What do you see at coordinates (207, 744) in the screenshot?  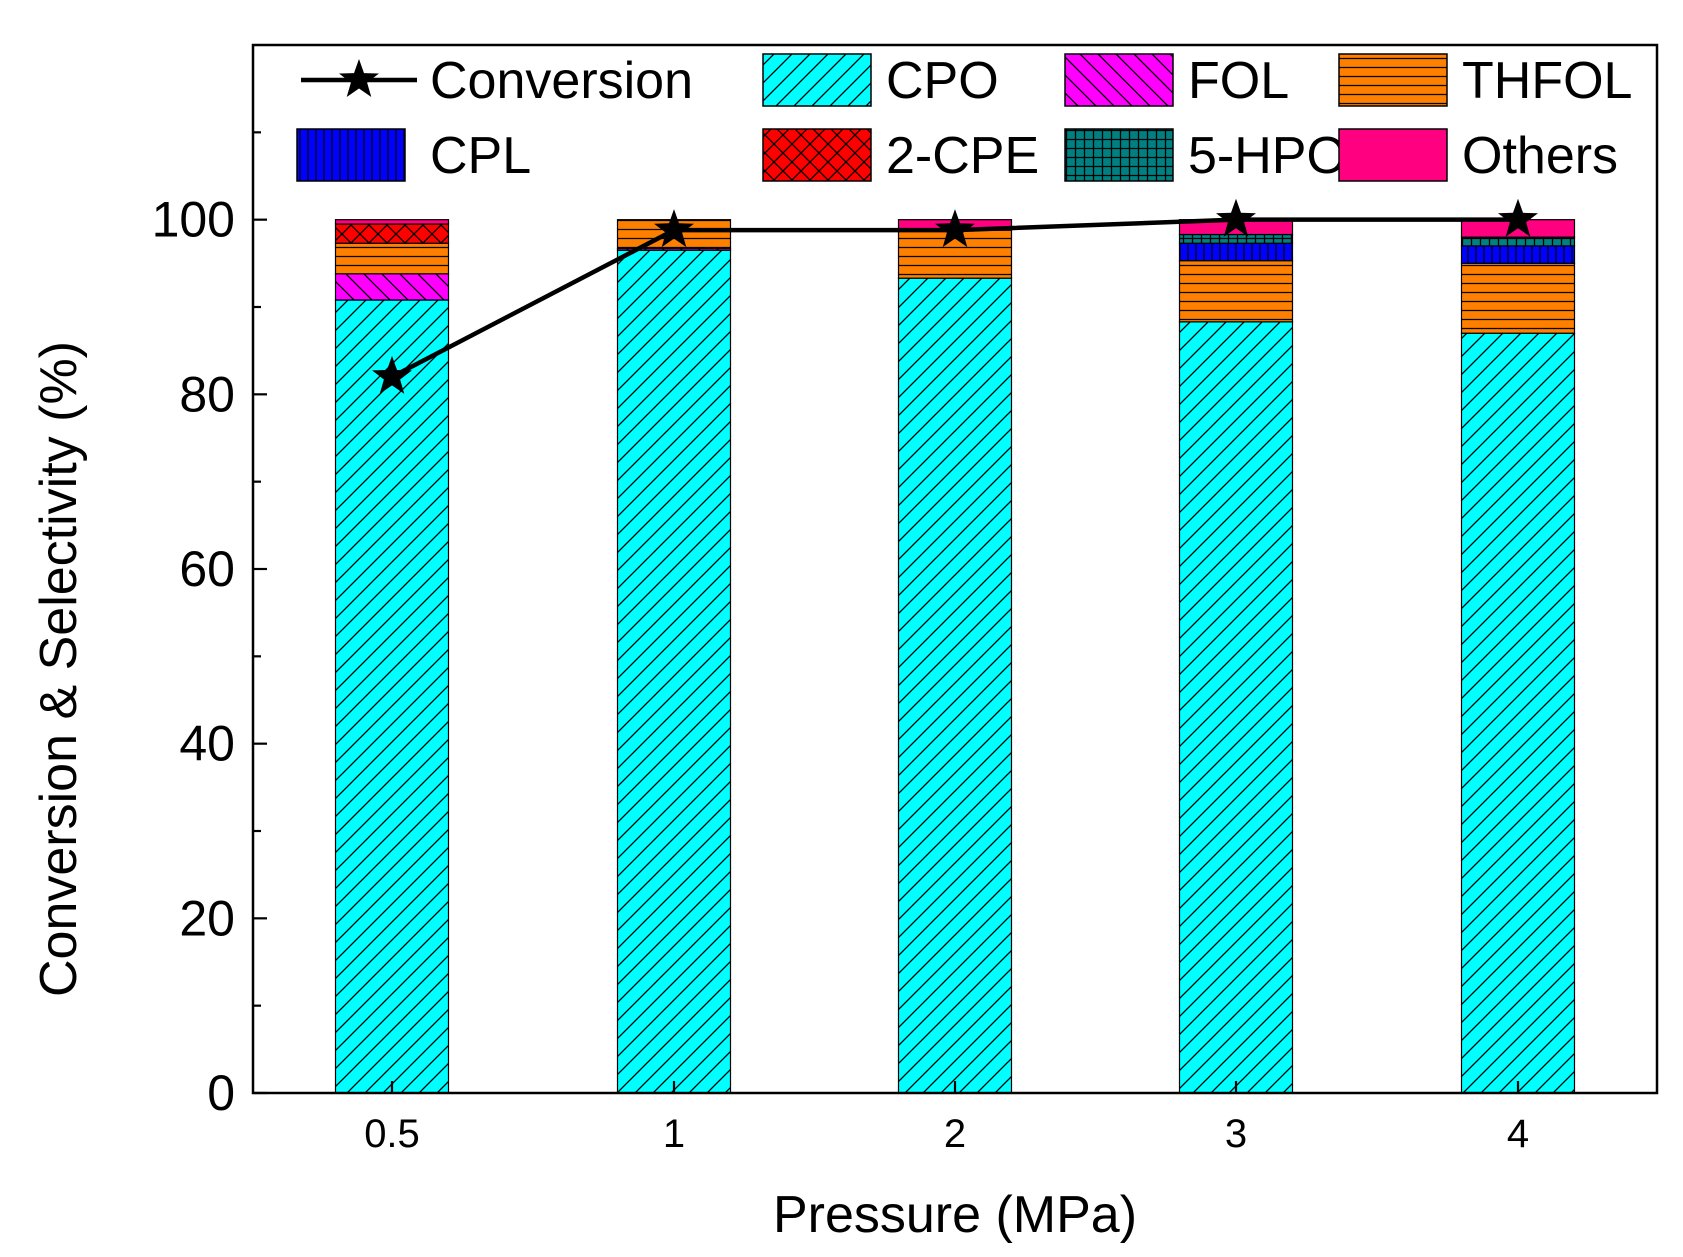 I see `y-tick-label: 40` at bounding box center [207, 744].